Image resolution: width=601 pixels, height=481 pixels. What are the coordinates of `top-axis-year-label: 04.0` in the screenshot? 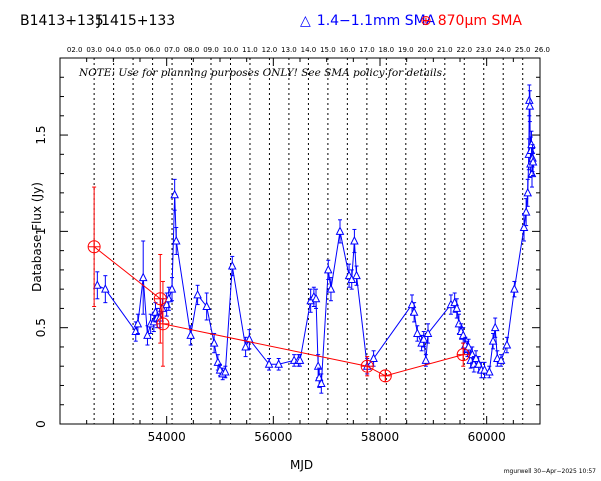 It's located at (114, 50).